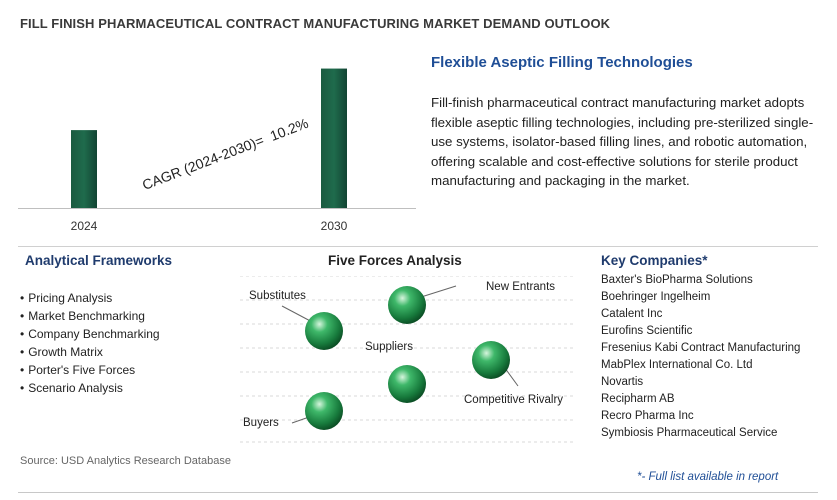 This screenshot has width=837, height=500. Describe the element at coordinates (334, 226) in the screenshot. I see `x-tick-label: 2030` at that location.